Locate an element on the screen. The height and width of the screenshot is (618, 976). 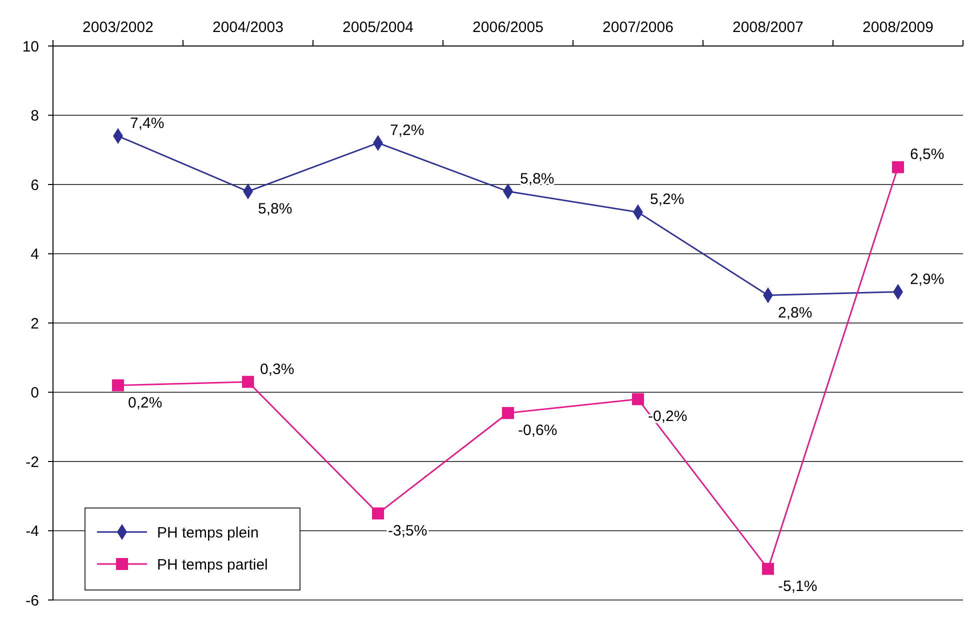
x-tick-label: 2008/2009 is located at coordinates (898, 27).